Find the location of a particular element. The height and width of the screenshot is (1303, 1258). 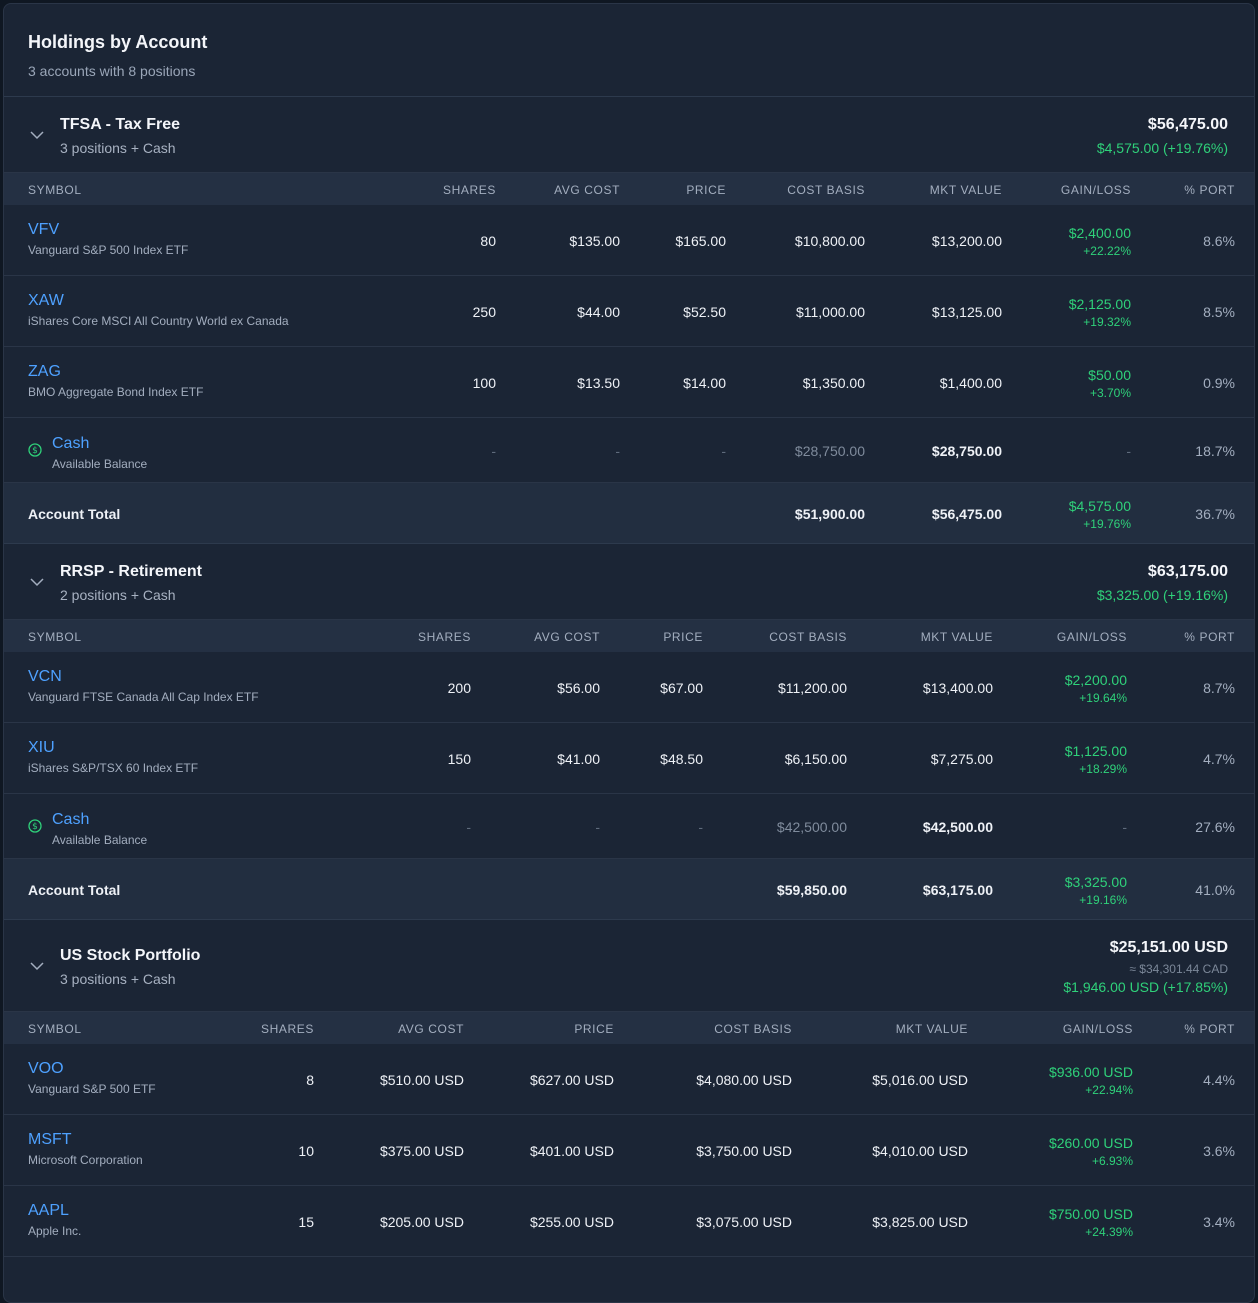

shares-cell: 200 is located at coordinates (459, 688).